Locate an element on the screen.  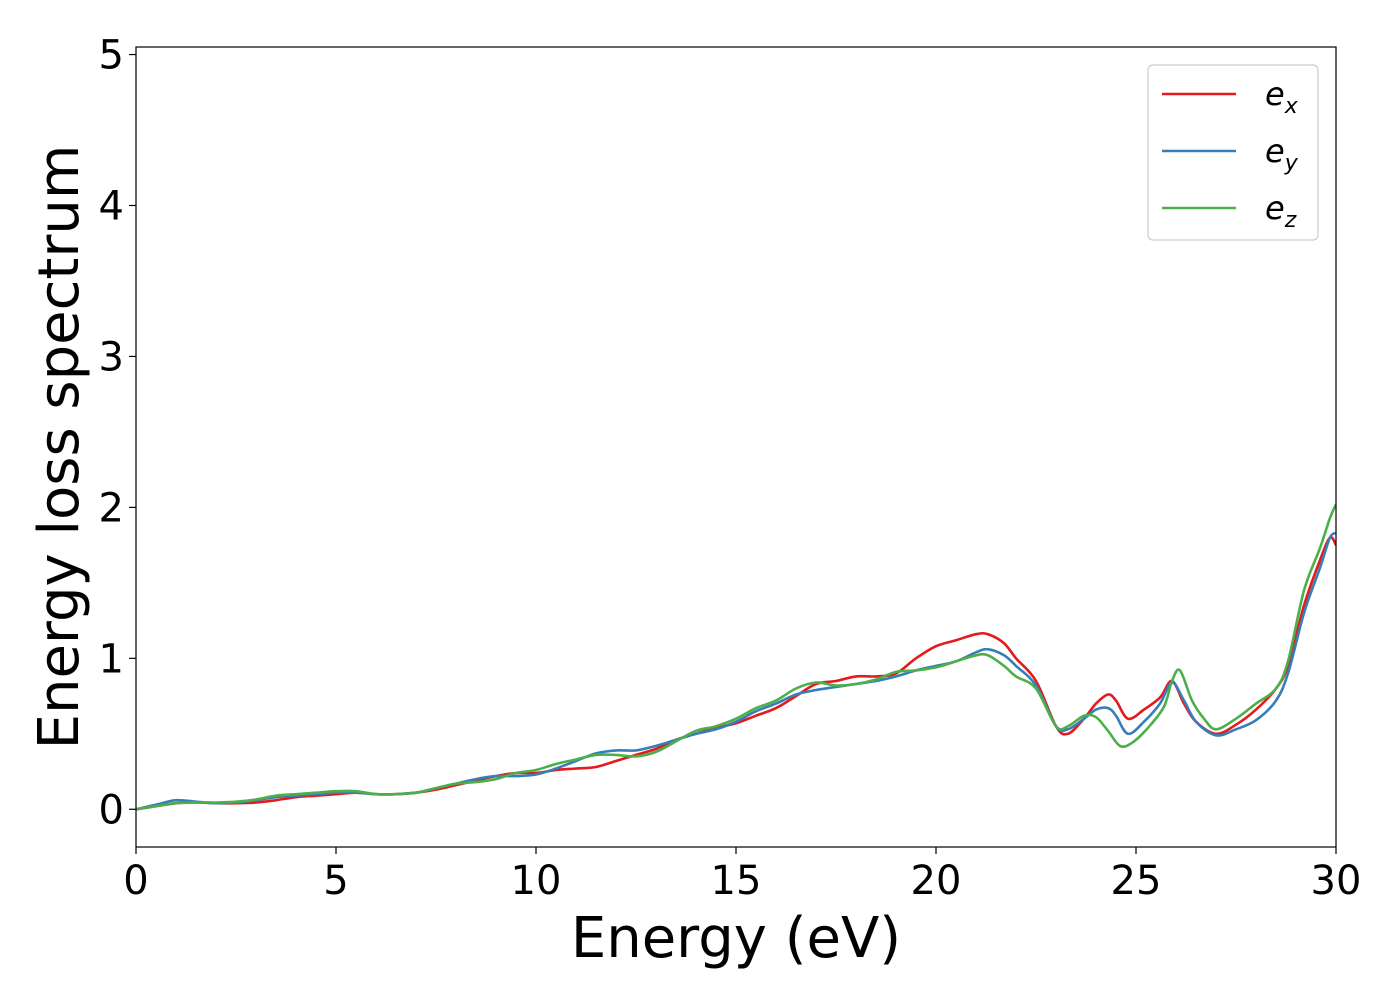
x-tick-label: 0 is located at coordinates (135, 881).